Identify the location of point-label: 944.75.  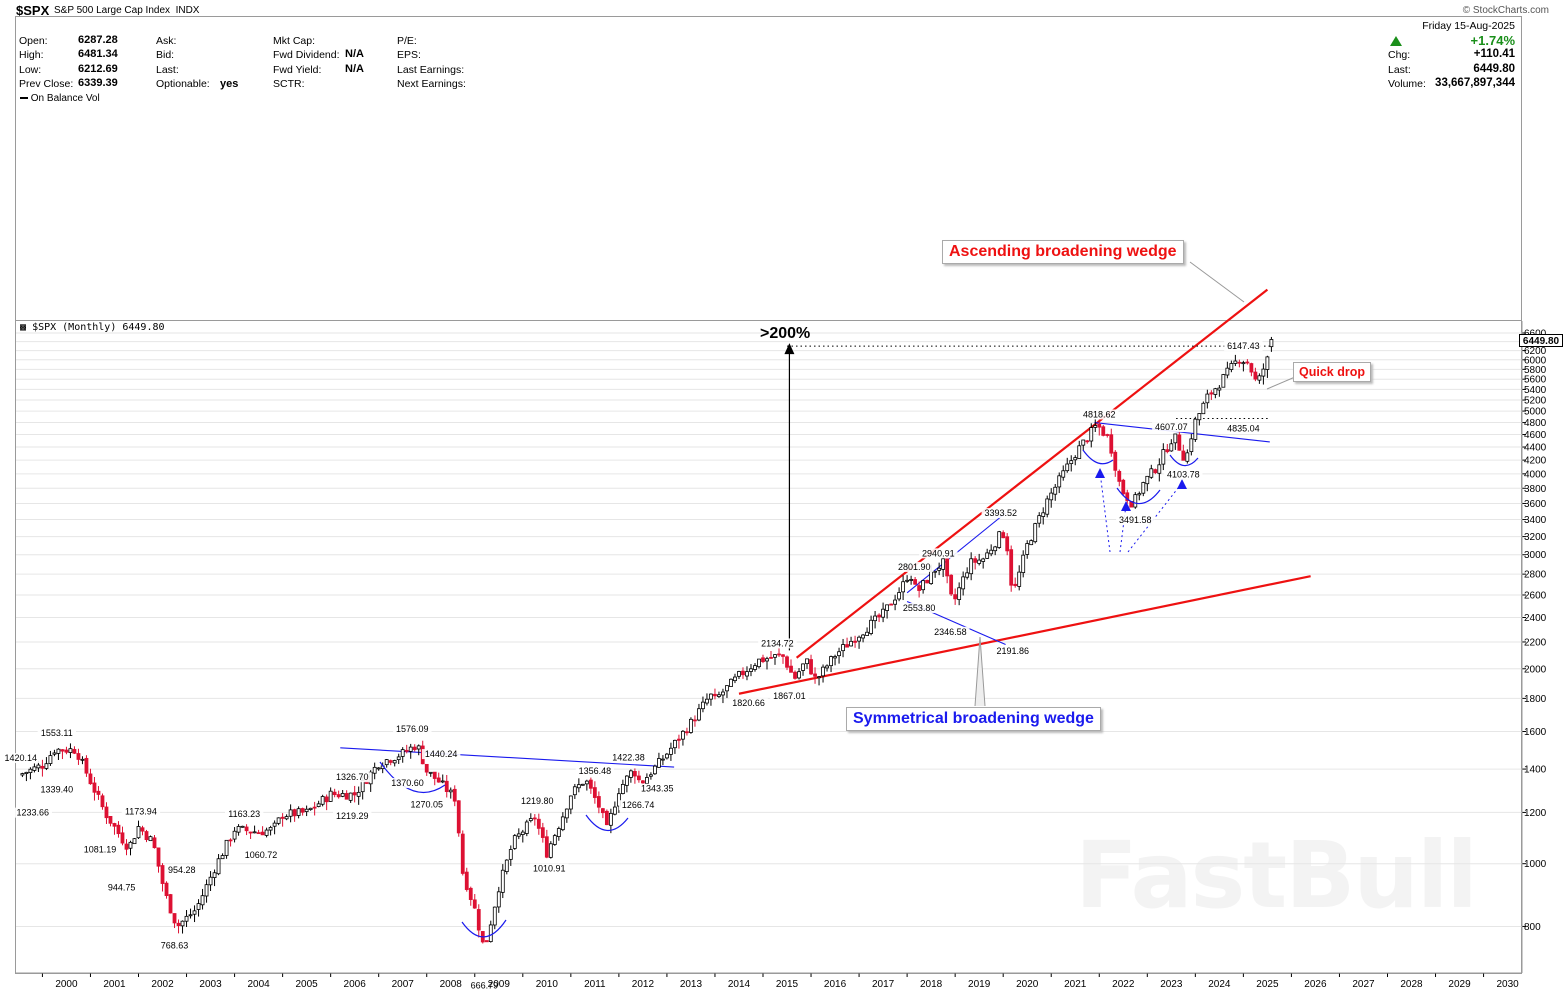
(122, 888).